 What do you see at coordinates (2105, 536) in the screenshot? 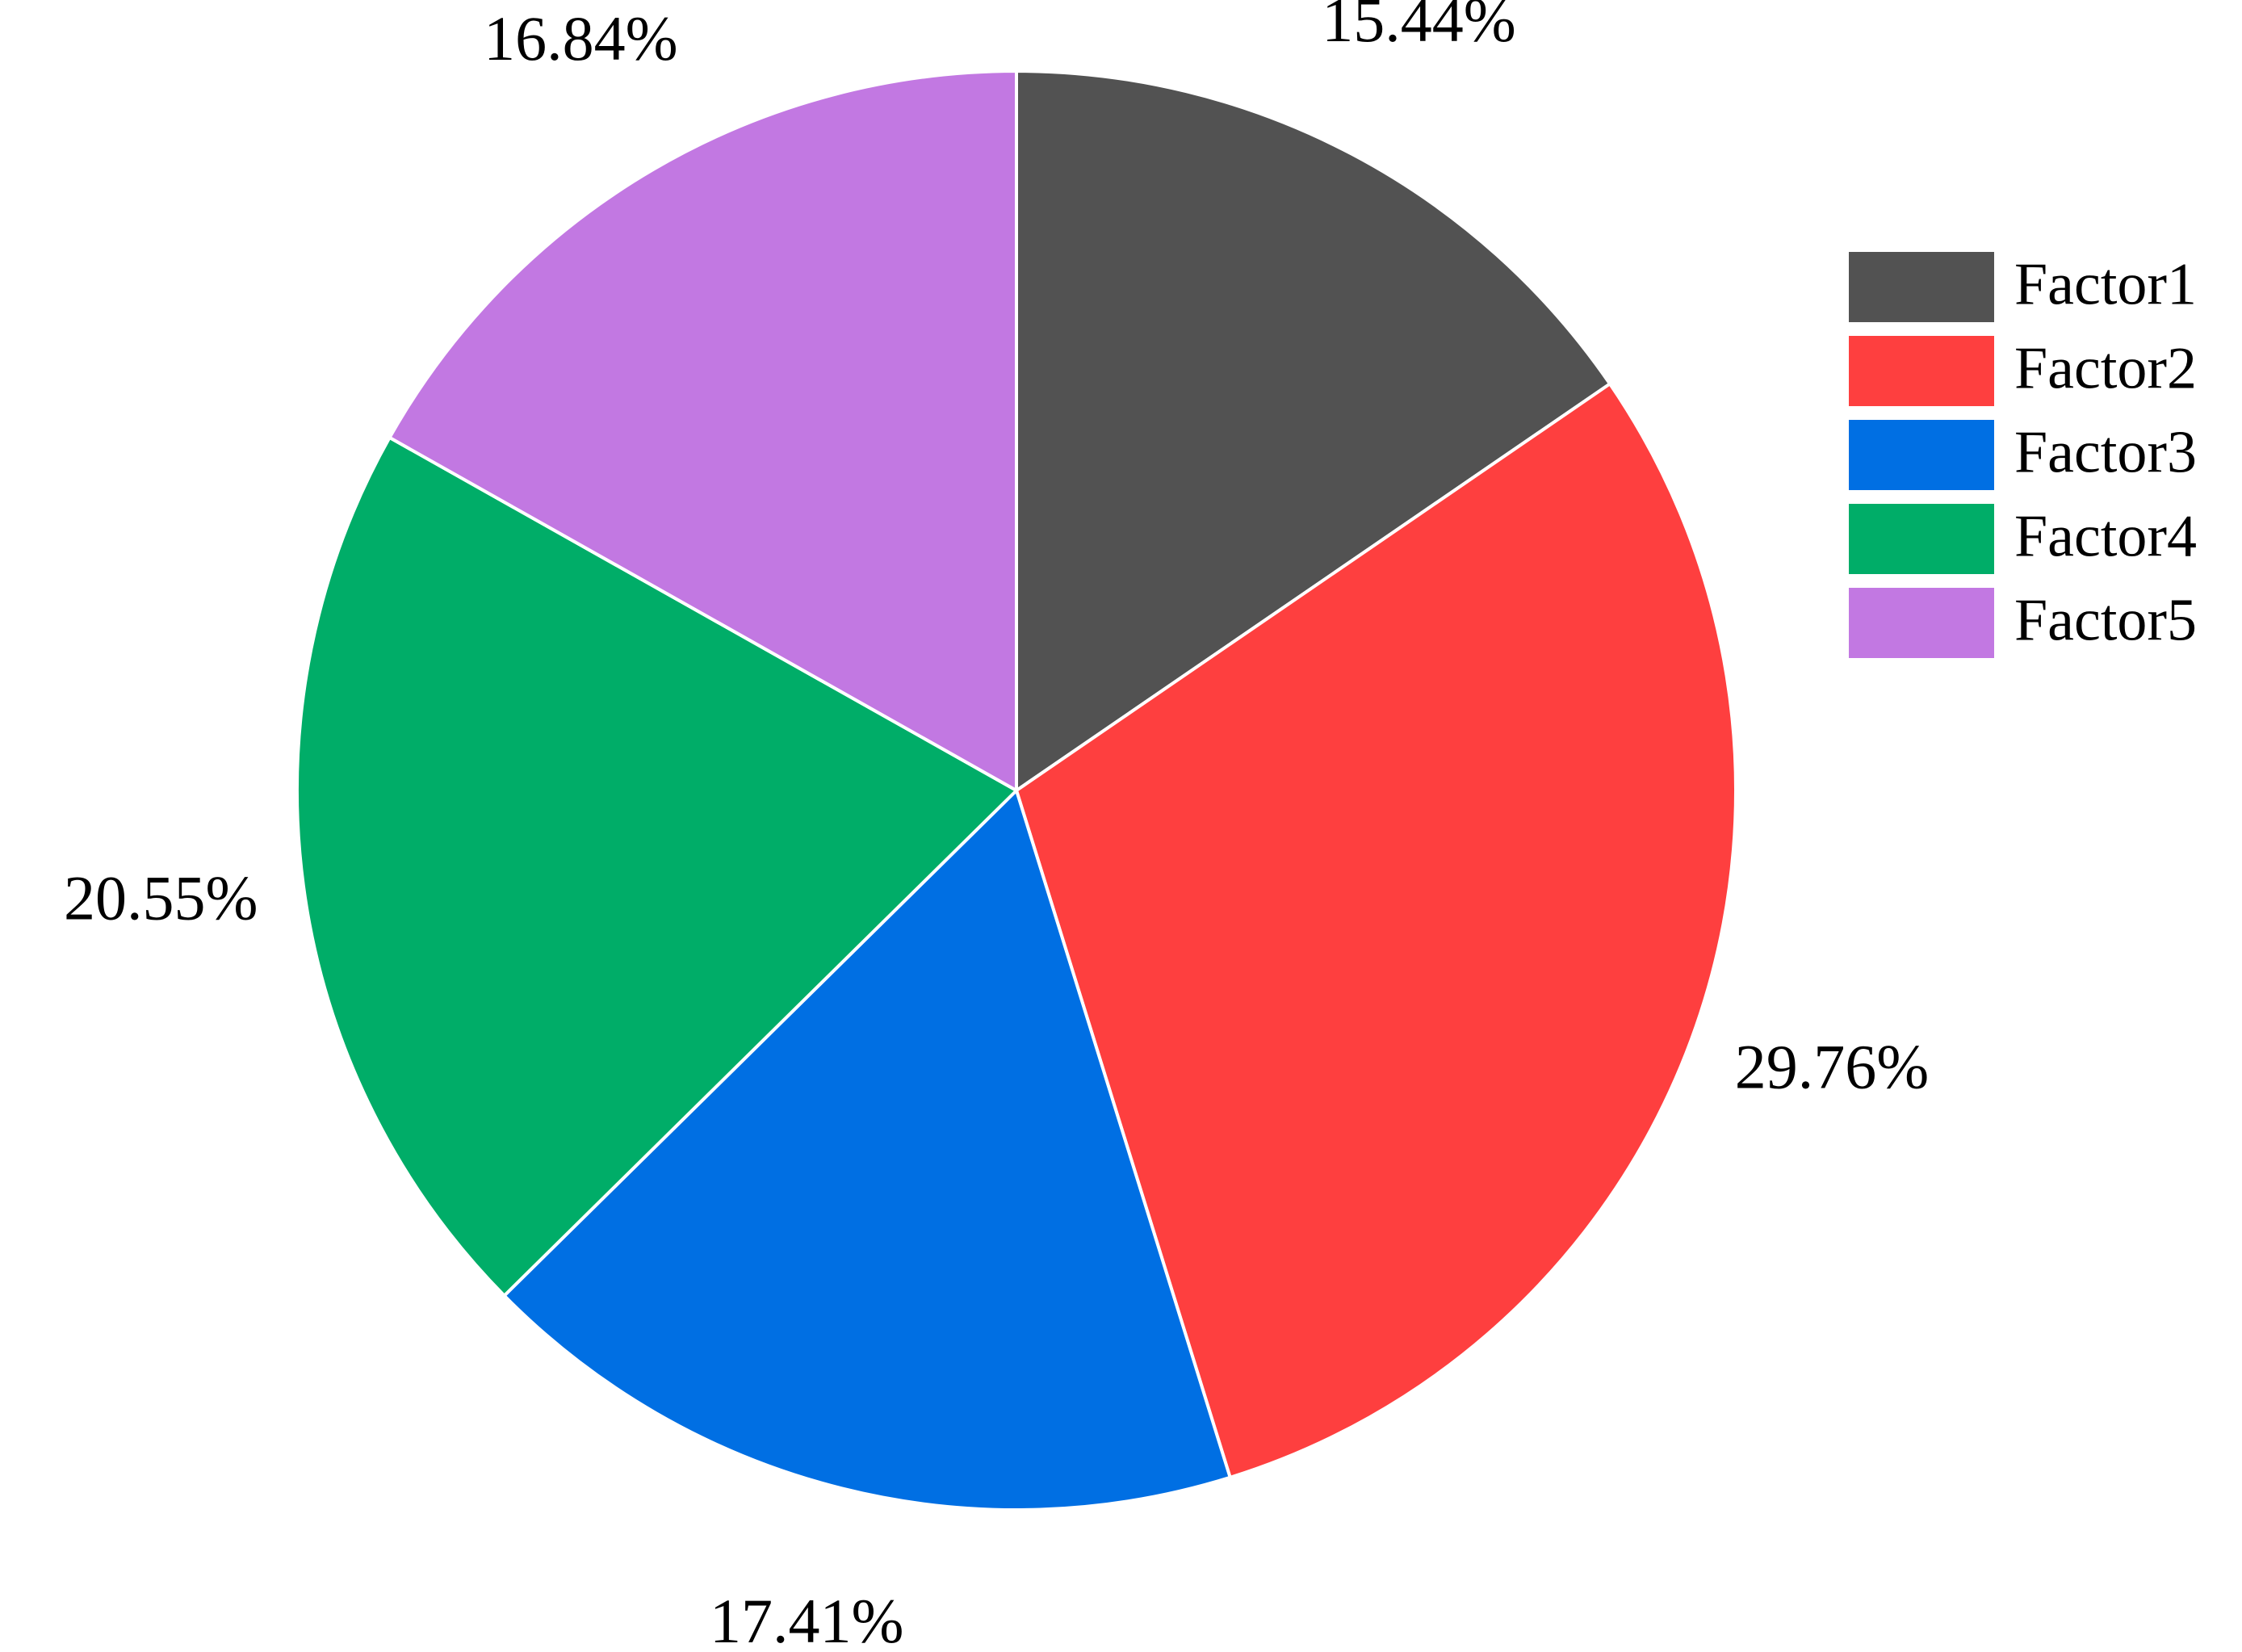
I see `legend-label: Factor4` at bounding box center [2105, 536].